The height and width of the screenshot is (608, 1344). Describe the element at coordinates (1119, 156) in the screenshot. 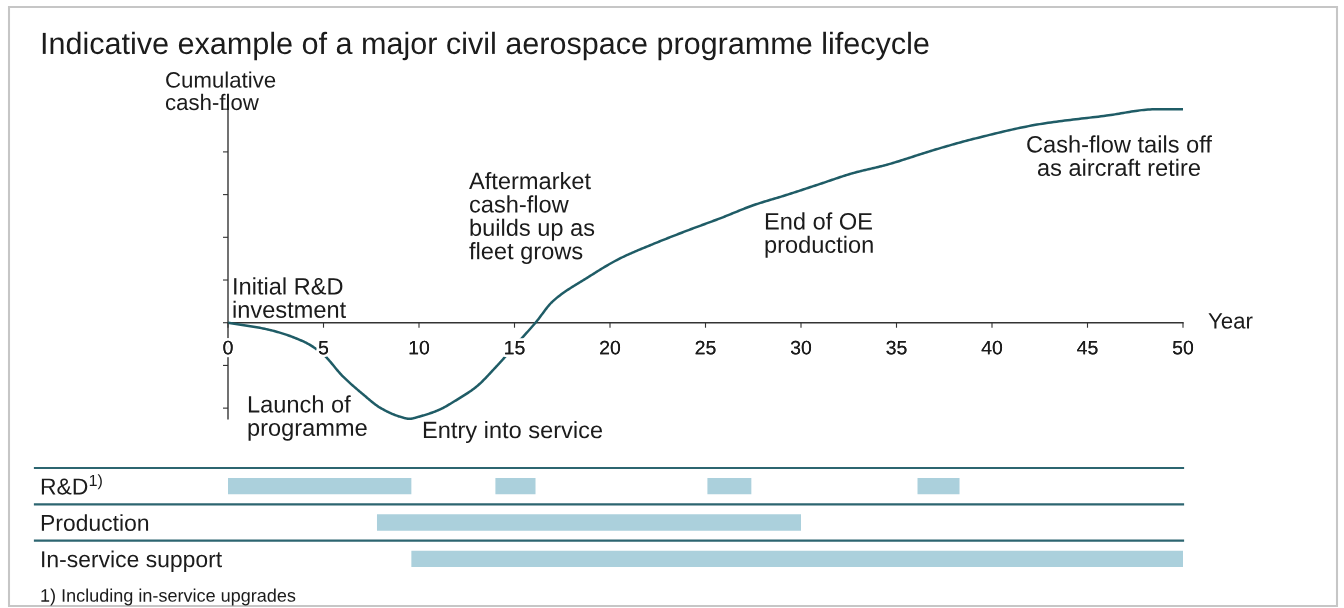

I see `annotation: Cash-flow tails off as aircraft retire` at that location.